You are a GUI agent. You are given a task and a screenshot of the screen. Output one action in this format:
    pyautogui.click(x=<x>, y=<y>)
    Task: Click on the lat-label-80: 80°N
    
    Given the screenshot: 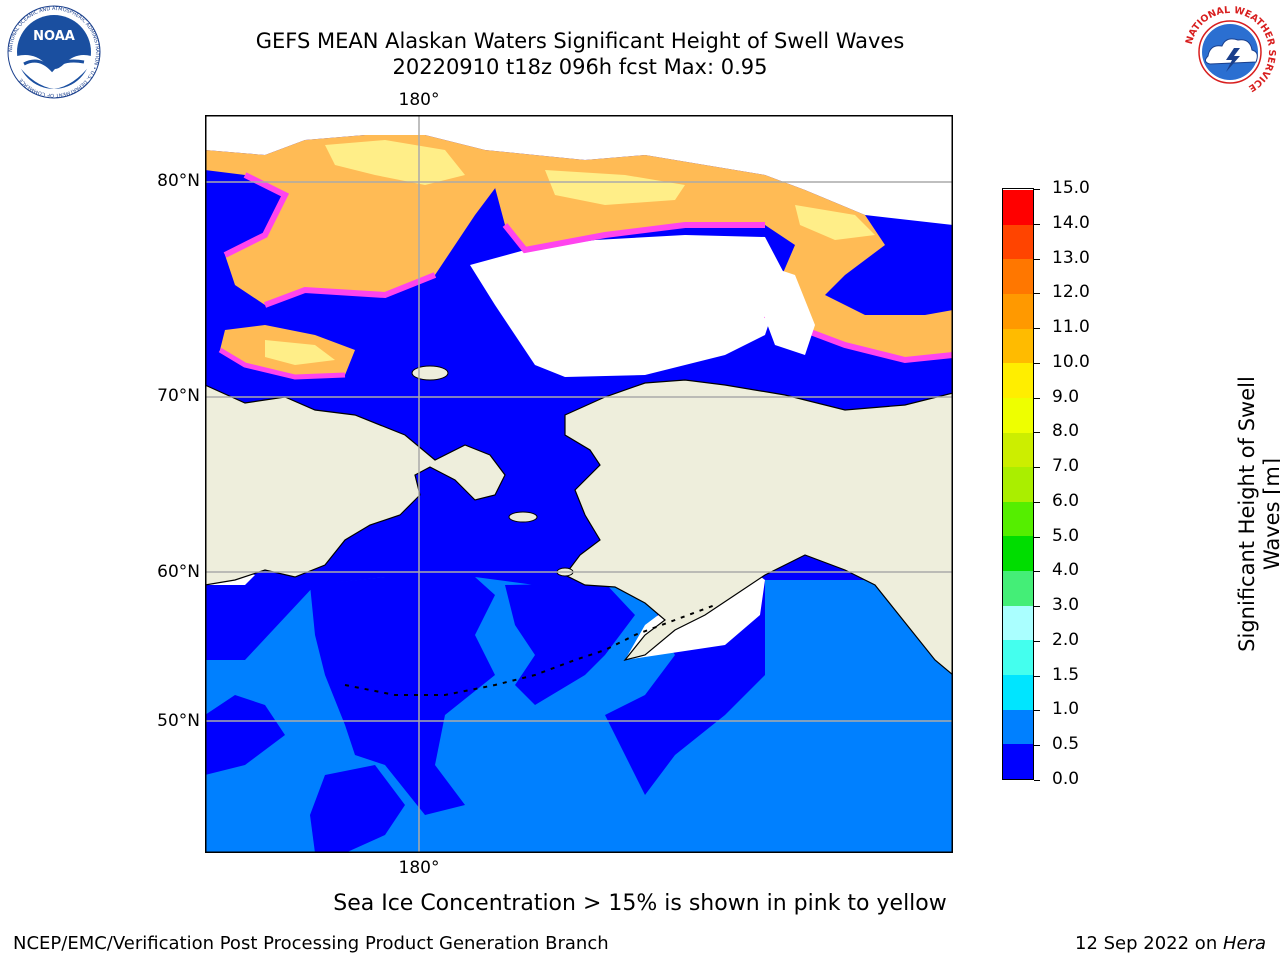 What is the action you would take?
    pyautogui.click(x=178, y=181)
    